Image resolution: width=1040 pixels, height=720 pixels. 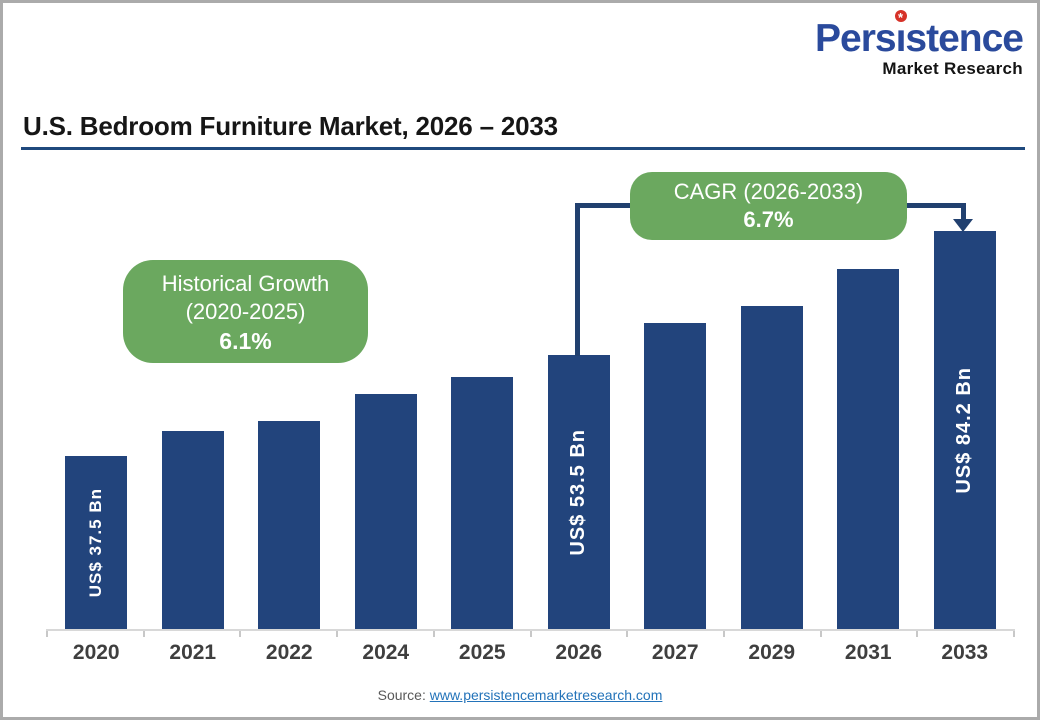 I want to click on x-axis-label-2033: 2033, so click(x=965, y=652).